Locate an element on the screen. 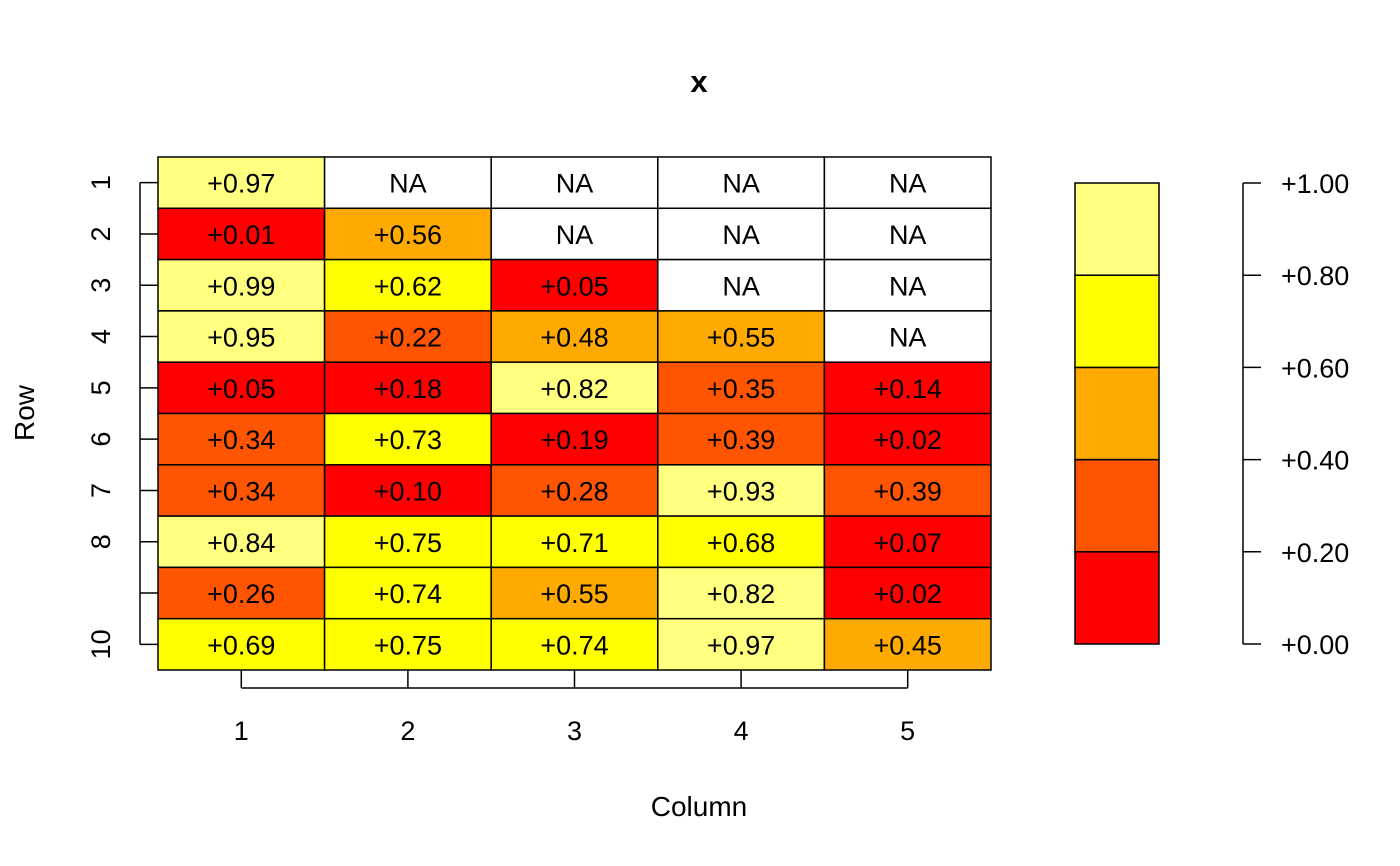  x-tick-label: 2 is located at coordinates (407, 731).